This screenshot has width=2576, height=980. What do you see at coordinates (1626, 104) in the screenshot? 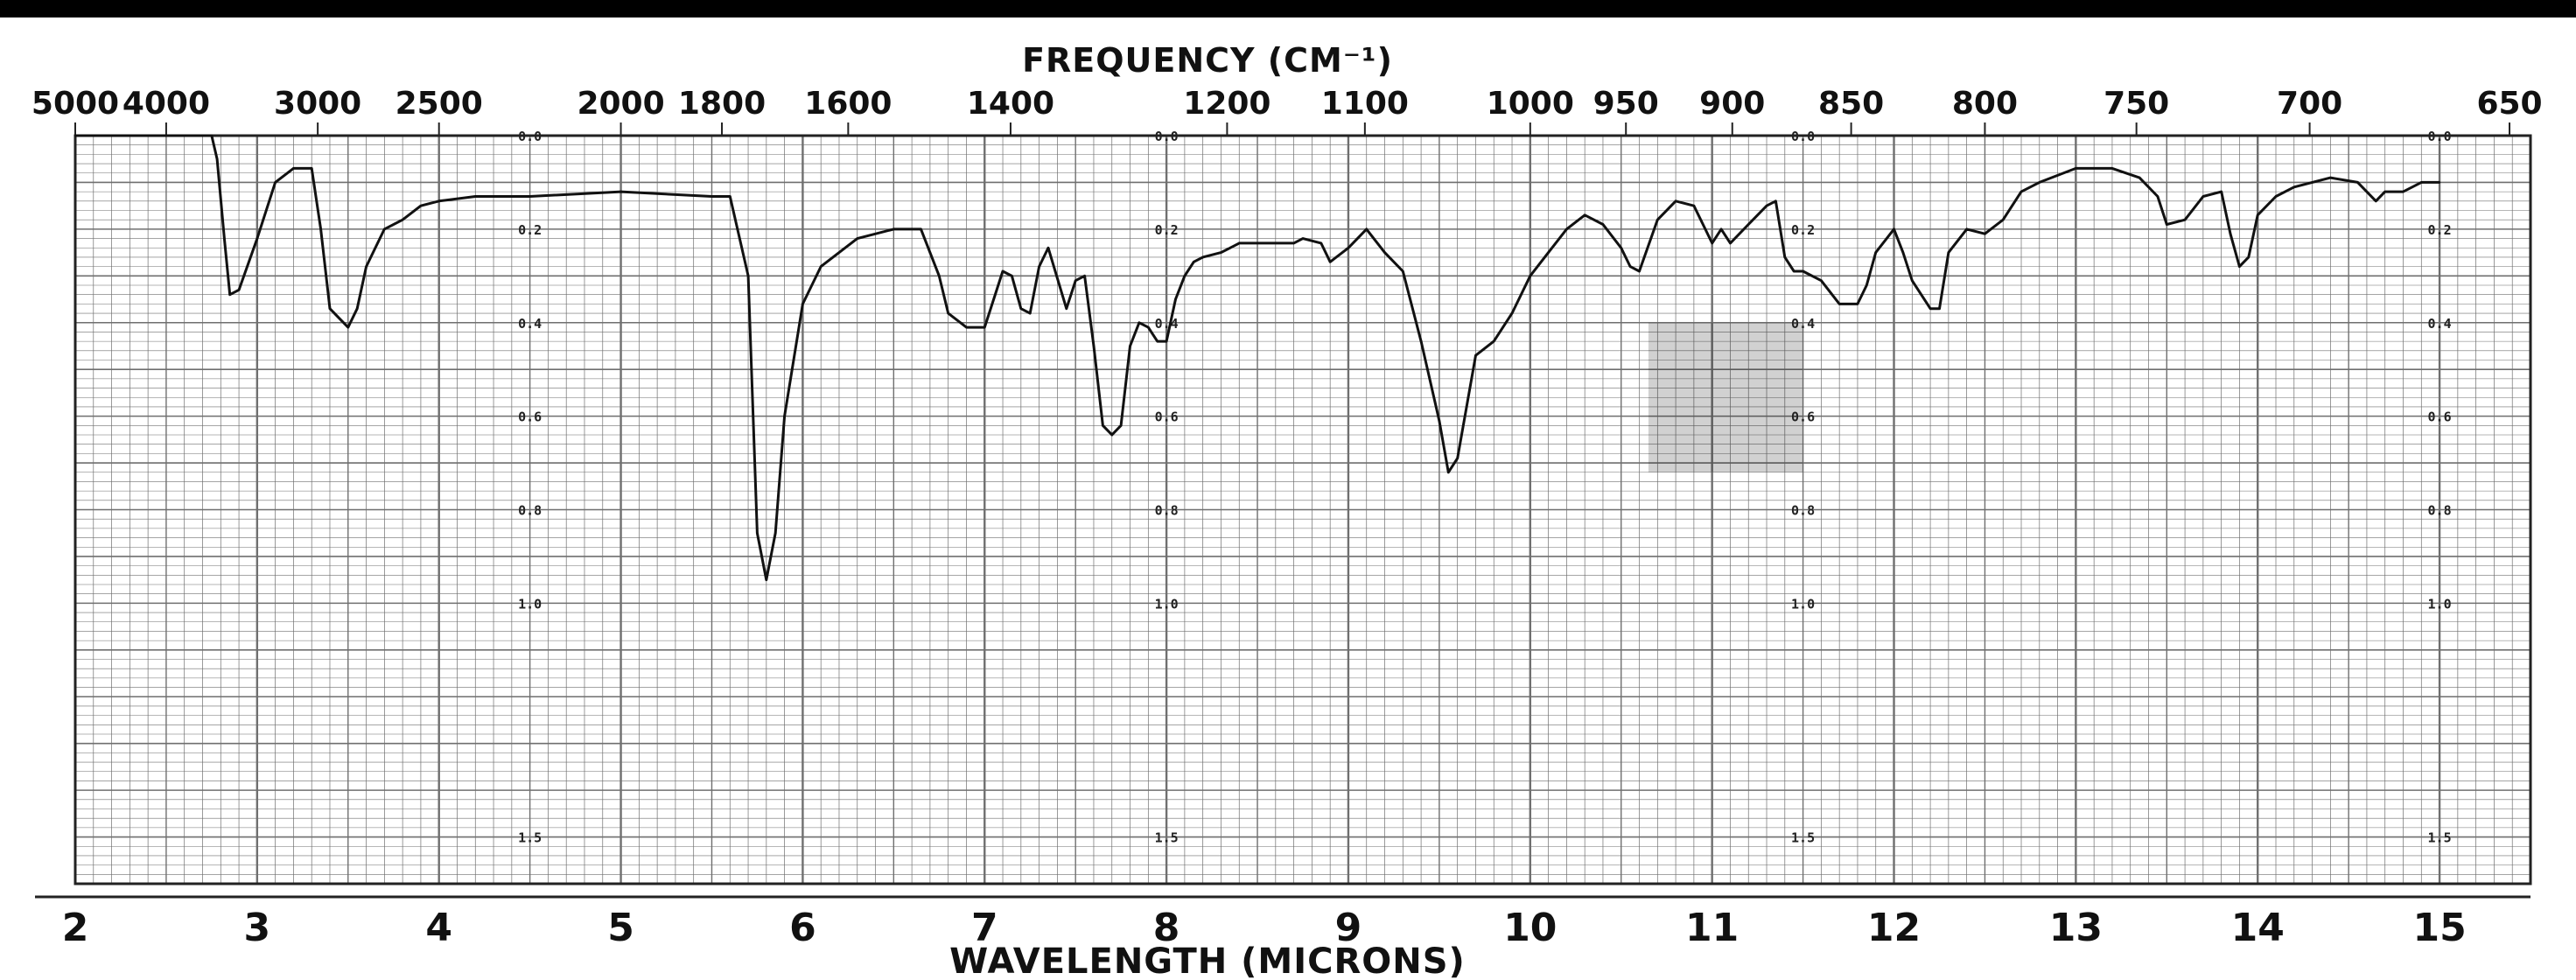
I see `frequency-tick-label: 950` at bounding box center [1626, 104].